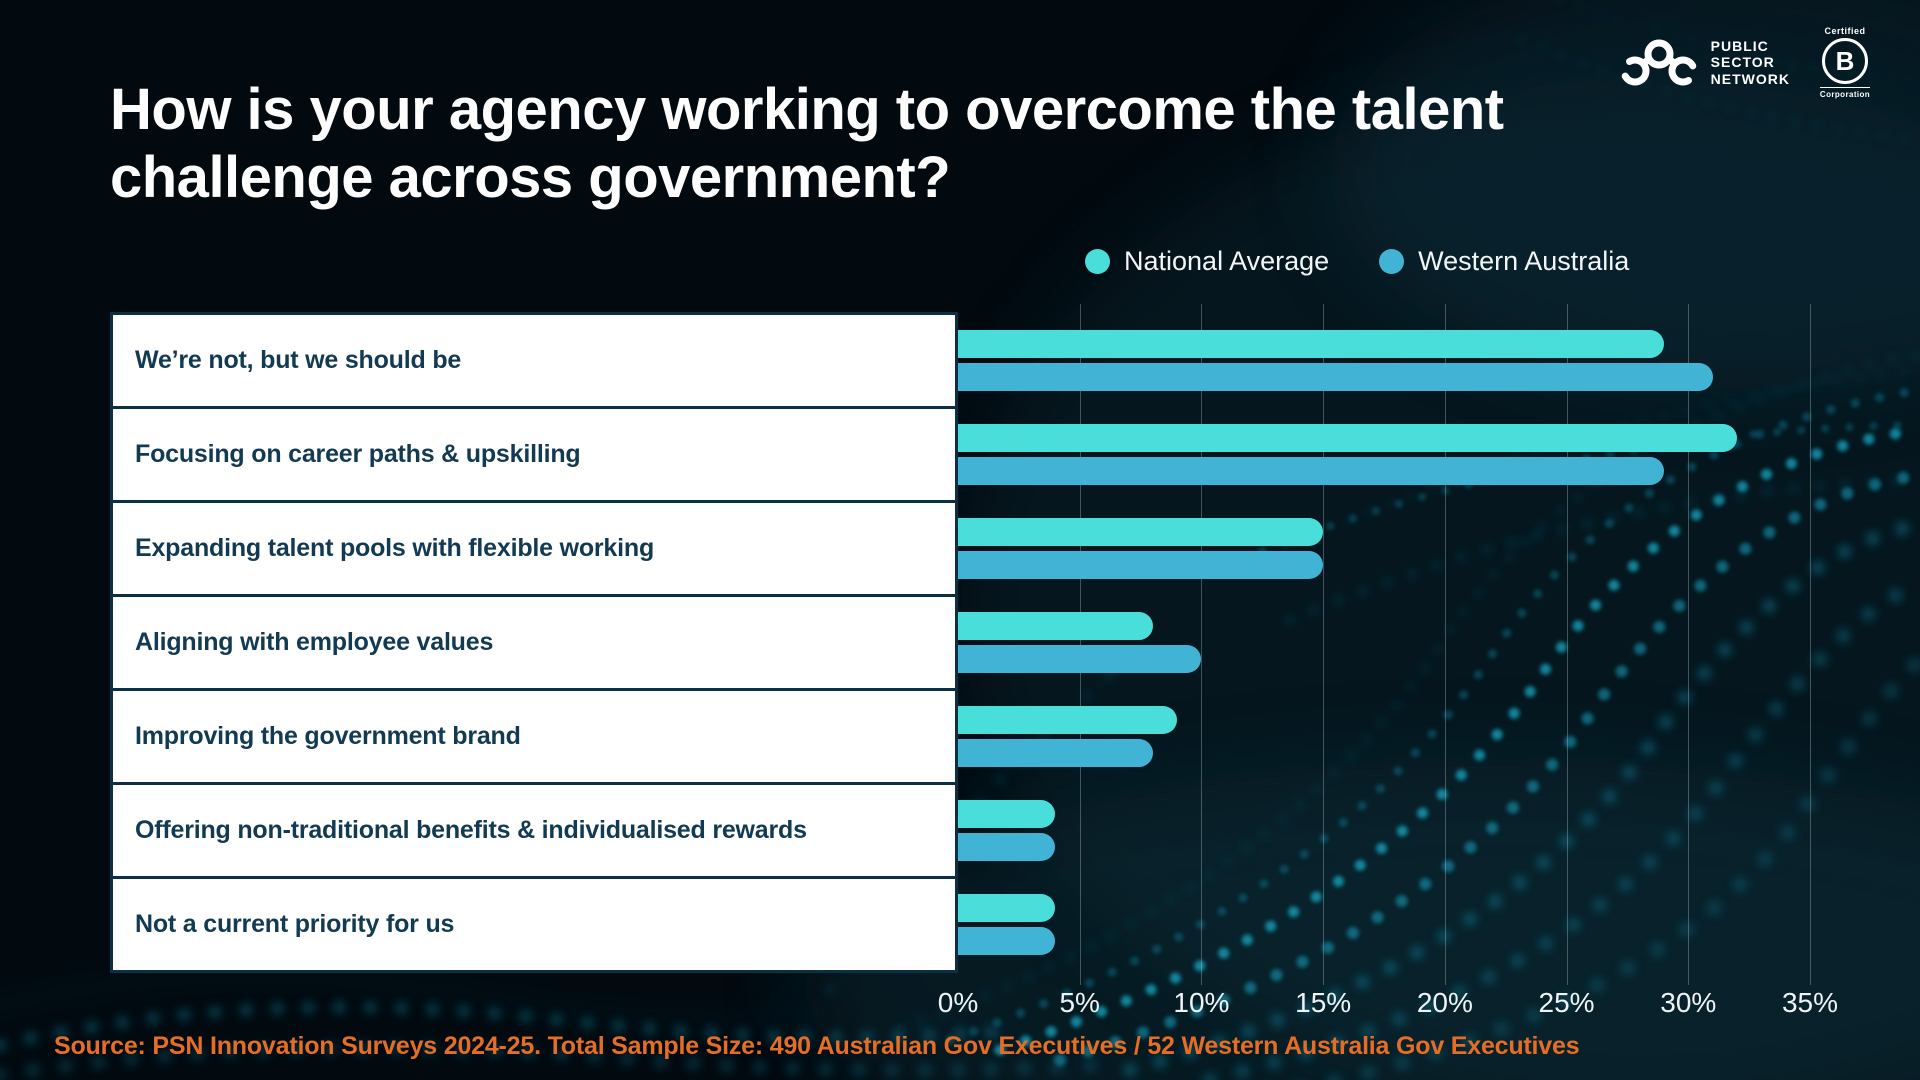 The height and width of the screenshot is (1080, 1920). I want to click on legend-item-western-australia: Western Australia, so click(1504, 261).